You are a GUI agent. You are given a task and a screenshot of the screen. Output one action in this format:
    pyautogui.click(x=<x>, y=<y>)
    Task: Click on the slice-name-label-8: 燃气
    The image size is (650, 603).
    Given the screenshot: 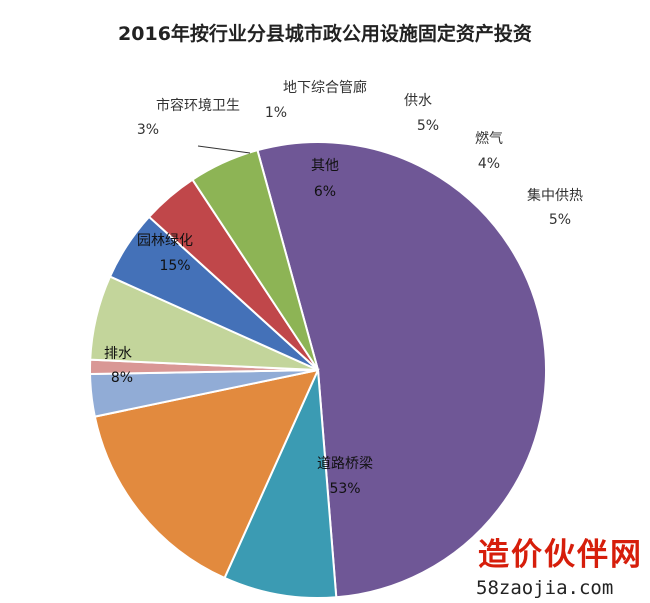 What is the action you would take?
    pyautogui.click(x=489, y=138)
    